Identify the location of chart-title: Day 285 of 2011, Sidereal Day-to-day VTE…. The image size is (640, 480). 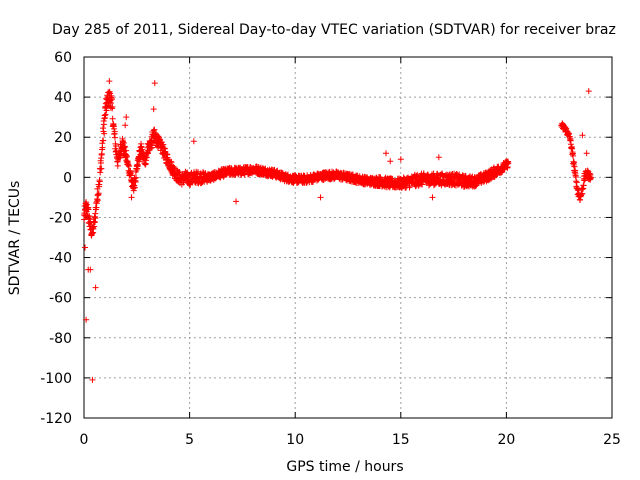
(334, 30).